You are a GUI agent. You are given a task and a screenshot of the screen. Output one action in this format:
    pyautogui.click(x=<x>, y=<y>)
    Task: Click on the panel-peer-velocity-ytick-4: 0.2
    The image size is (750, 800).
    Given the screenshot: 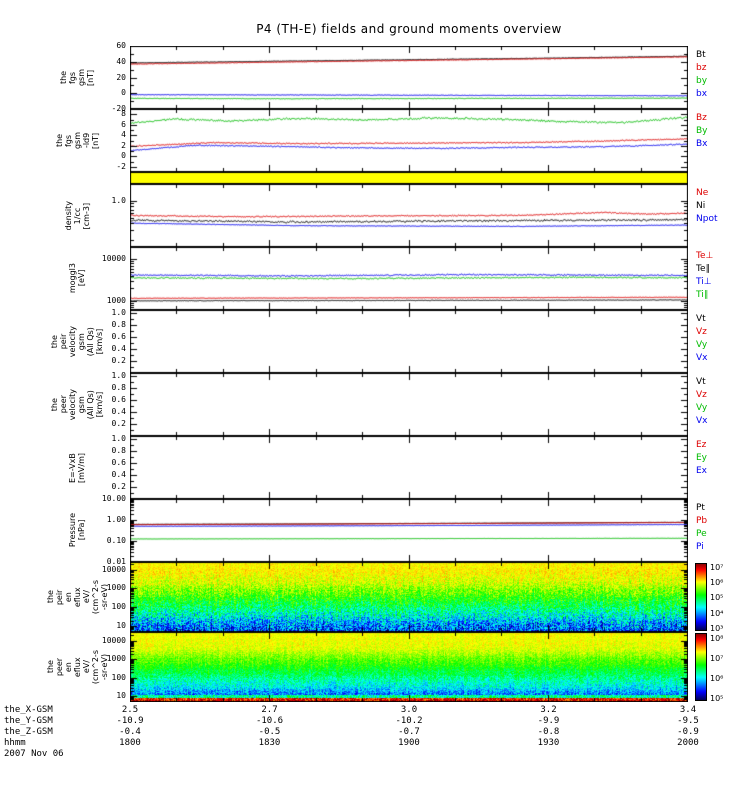 What is the action you would take?
    pyautogui.click(x=118, y=423)
    